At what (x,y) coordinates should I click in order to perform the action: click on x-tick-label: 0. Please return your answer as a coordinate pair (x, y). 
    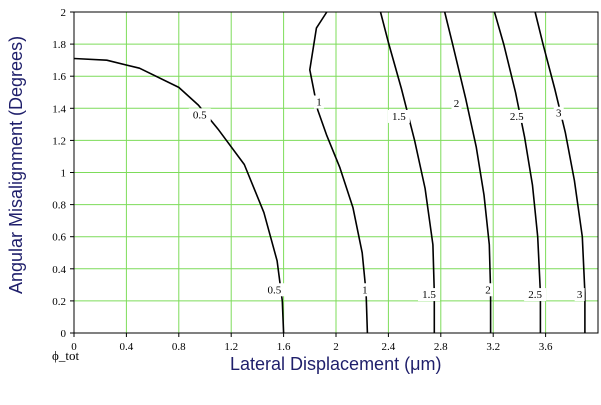
    Looking at the image, I should click on (74, 347).